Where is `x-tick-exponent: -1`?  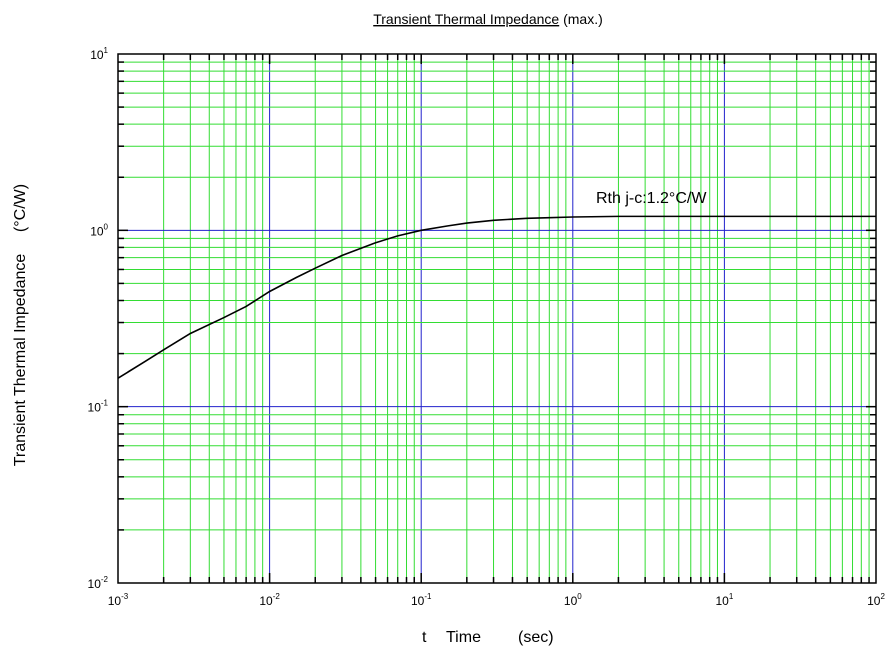
x-tick-exponent: -1 is located at coordinates (428, 596).